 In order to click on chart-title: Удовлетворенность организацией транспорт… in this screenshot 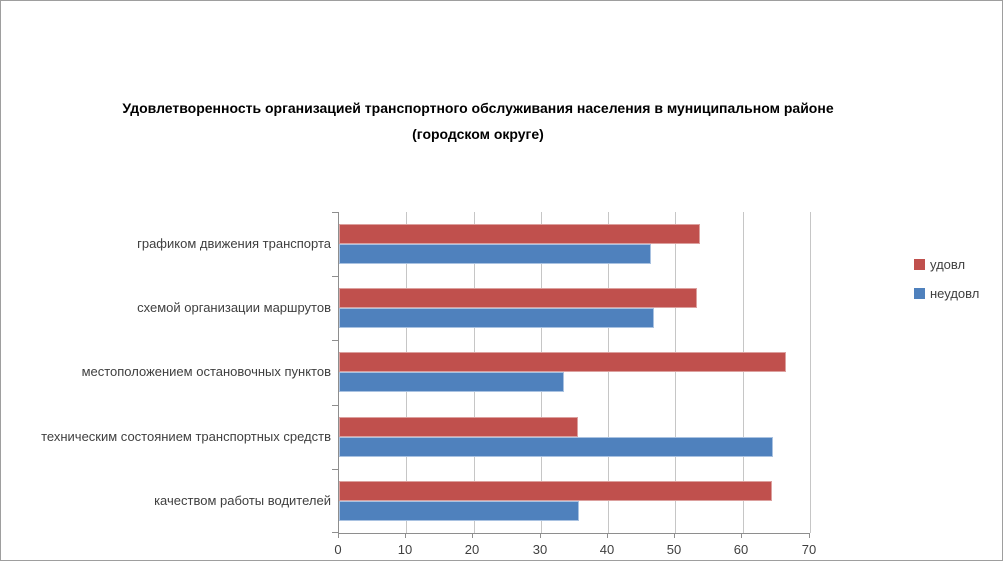, I will do `click(478, 121)`.